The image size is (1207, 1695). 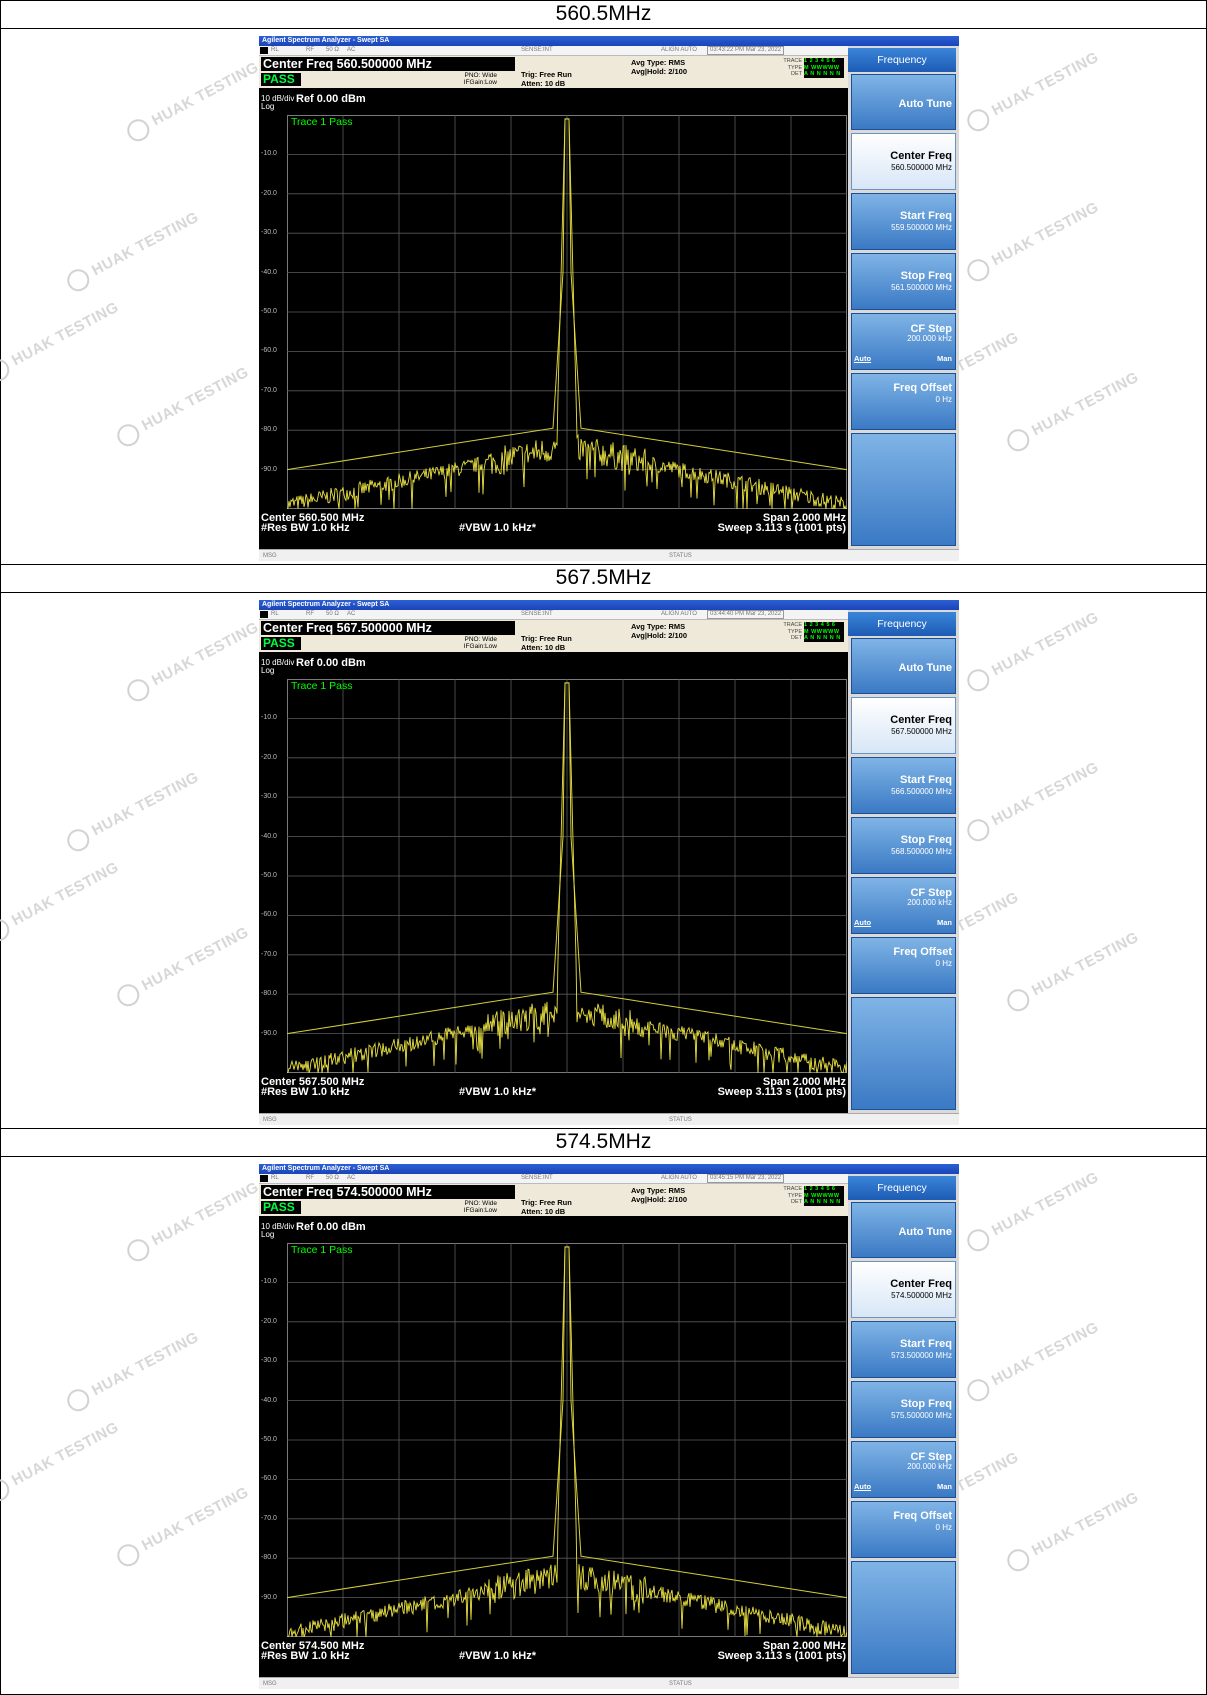 I want to click on status-align: ALIGN AUTO, so click(x=679, y=1178).